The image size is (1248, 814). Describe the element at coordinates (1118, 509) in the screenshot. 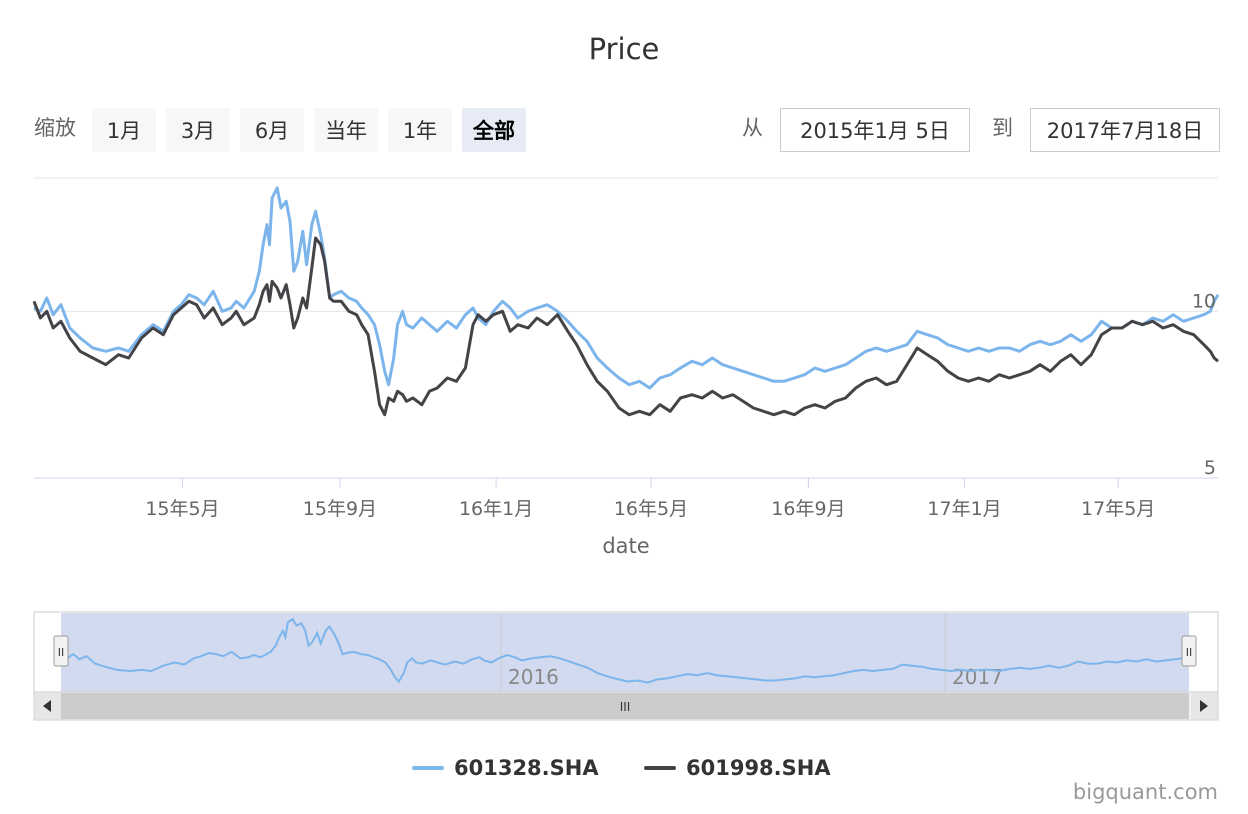

I see `x-tick-label: 17年5月` at that location.